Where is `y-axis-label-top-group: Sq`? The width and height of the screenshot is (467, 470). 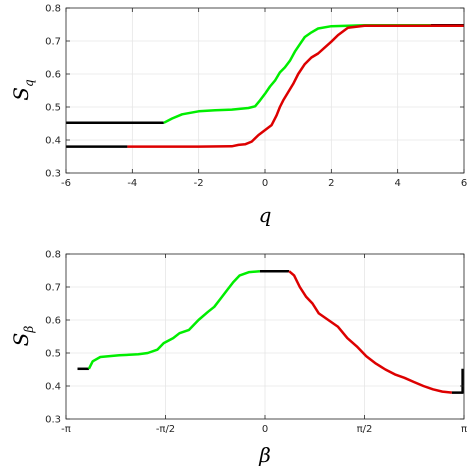
y-axis-label-top-group: Sq is located at coordinates (22, 90).